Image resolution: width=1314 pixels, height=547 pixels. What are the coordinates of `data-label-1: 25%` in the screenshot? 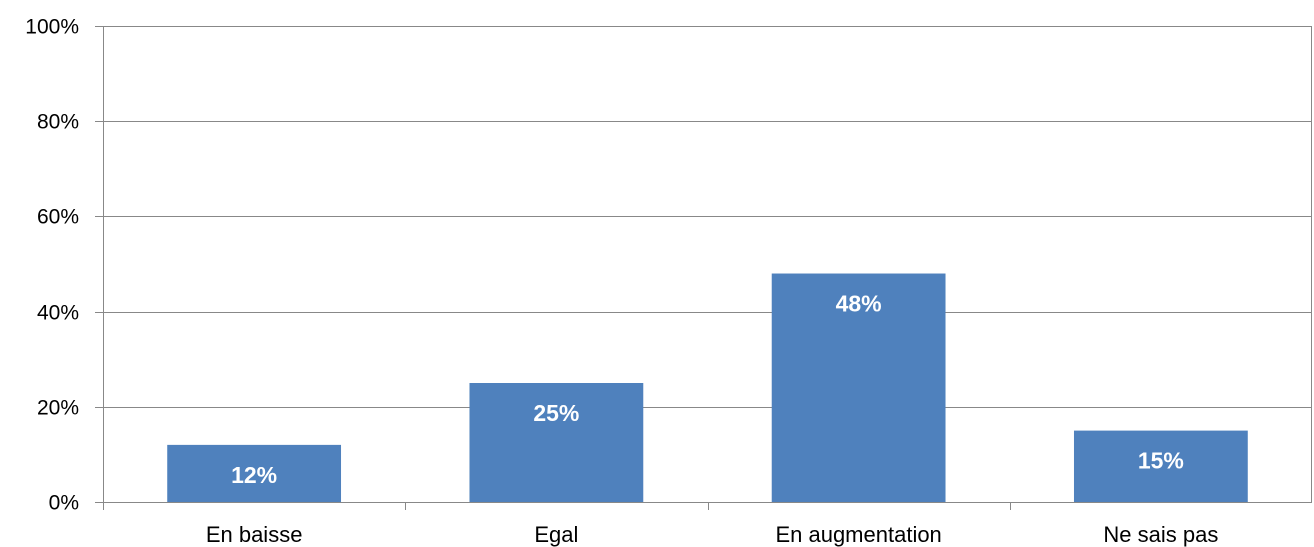 It's located at (556, 413).